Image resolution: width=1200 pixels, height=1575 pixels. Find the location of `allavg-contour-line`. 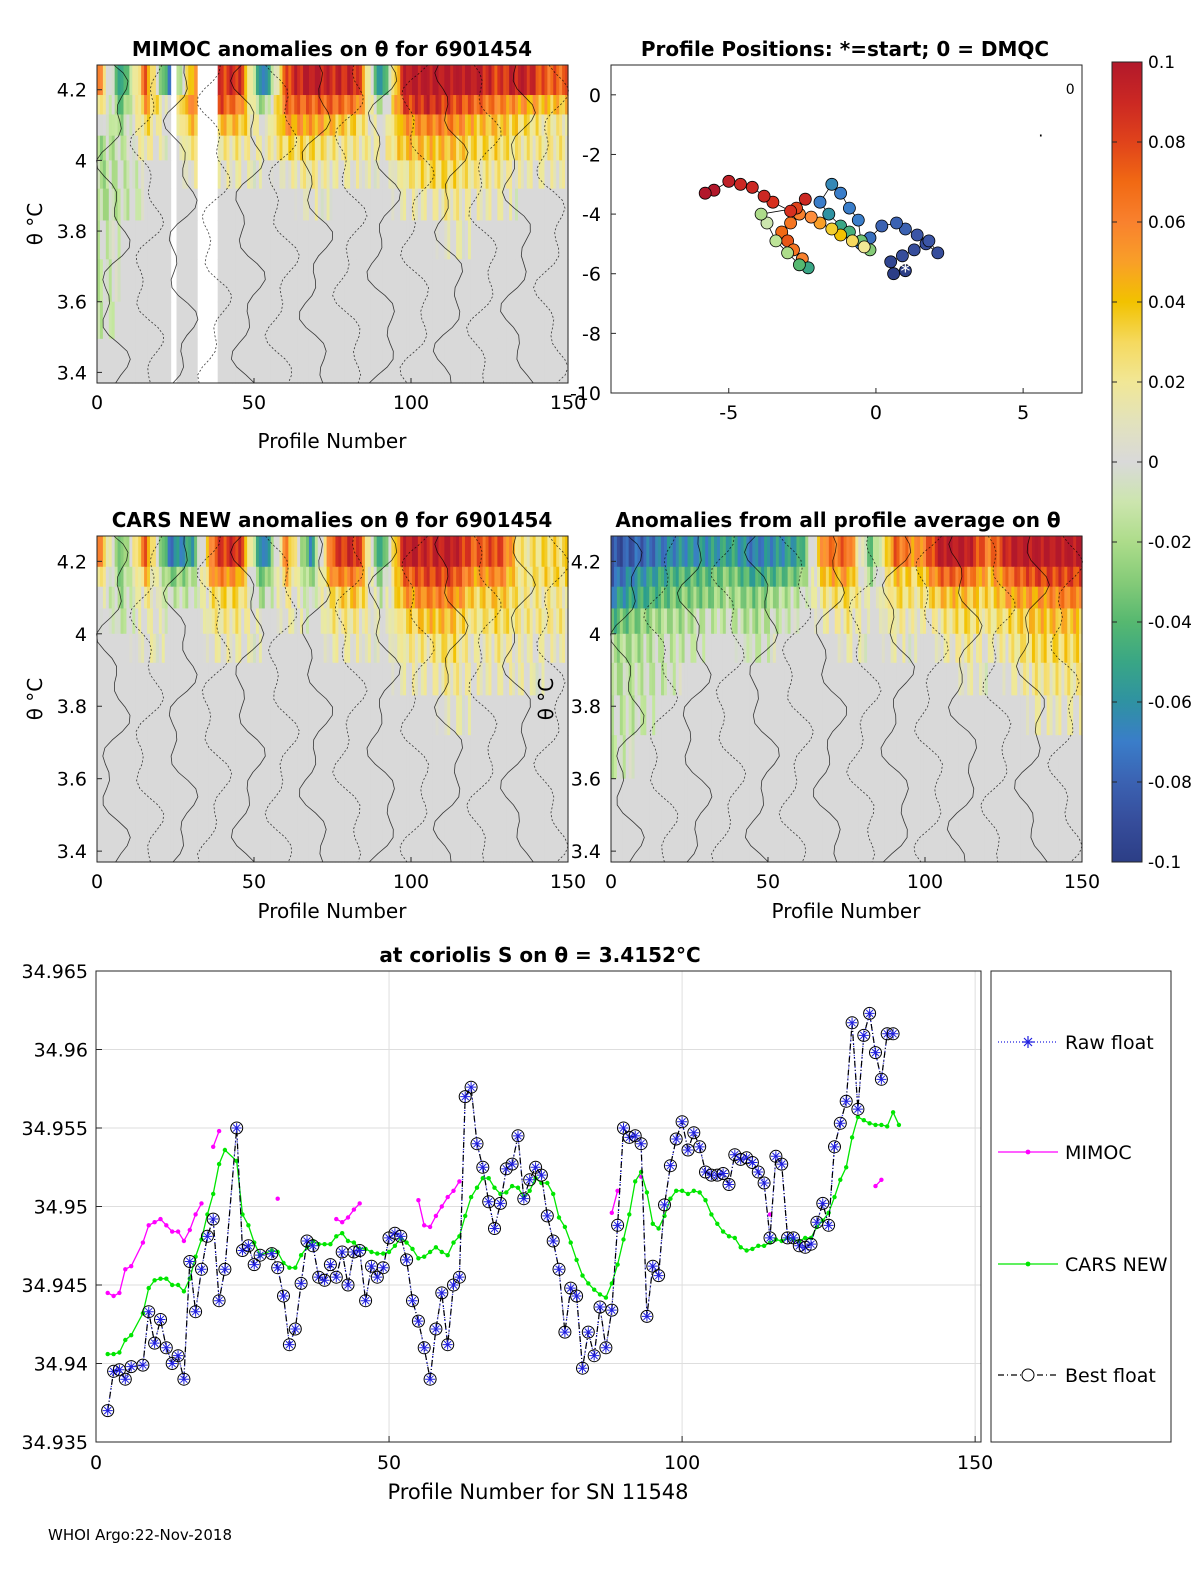

allavg-contour-line is located at coordinates (729, 699).